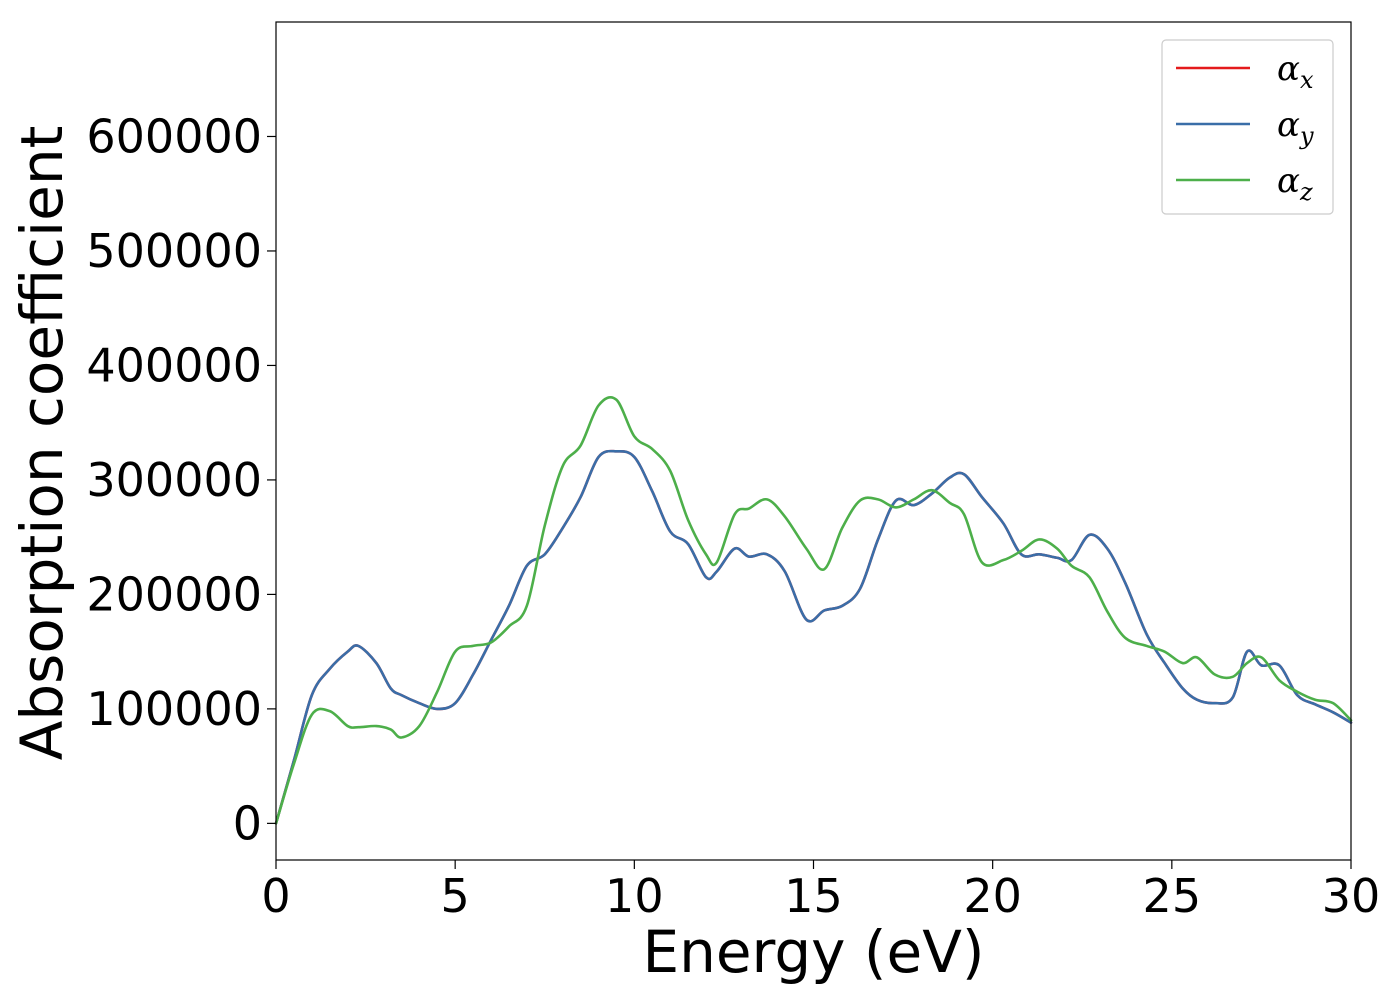 This screenshot has width=1400, height=1000. What do you see at coordinates (813, 896) in the screenshot?
I see `x-tick-label: 15` at bounding box center [813, 896].